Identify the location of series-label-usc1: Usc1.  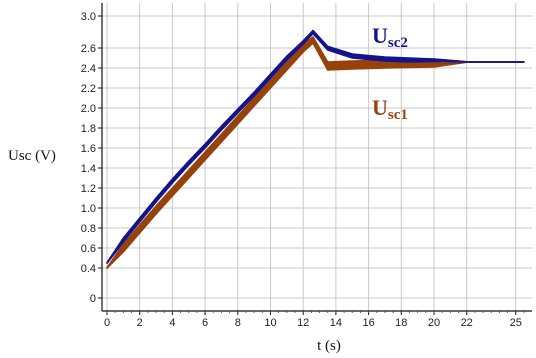
(390, 109).